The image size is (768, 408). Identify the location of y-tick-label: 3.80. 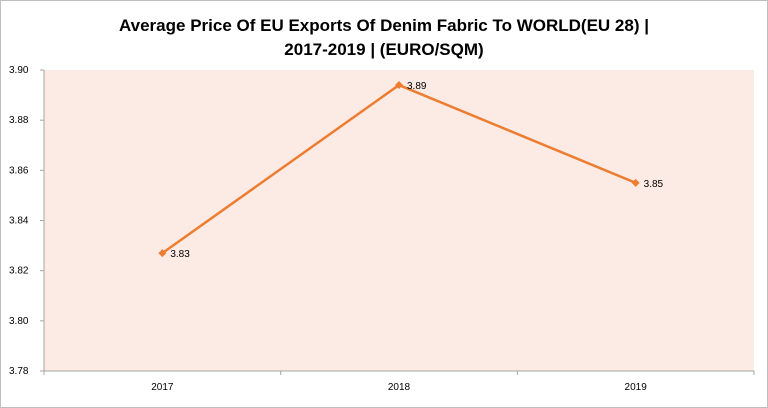
(19, 321).